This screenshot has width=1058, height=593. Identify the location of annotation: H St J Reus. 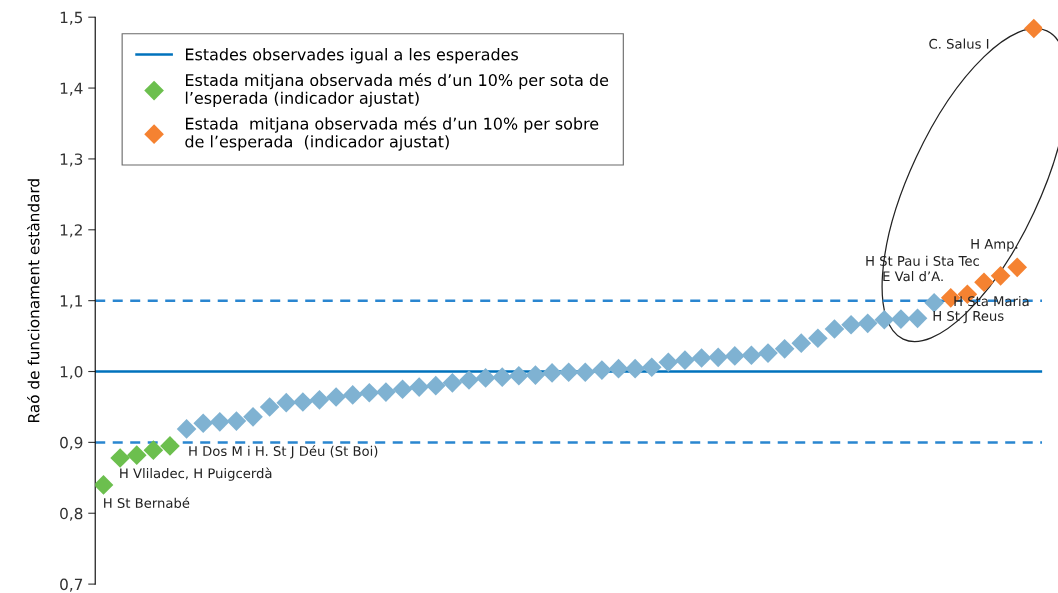
(968, 317).